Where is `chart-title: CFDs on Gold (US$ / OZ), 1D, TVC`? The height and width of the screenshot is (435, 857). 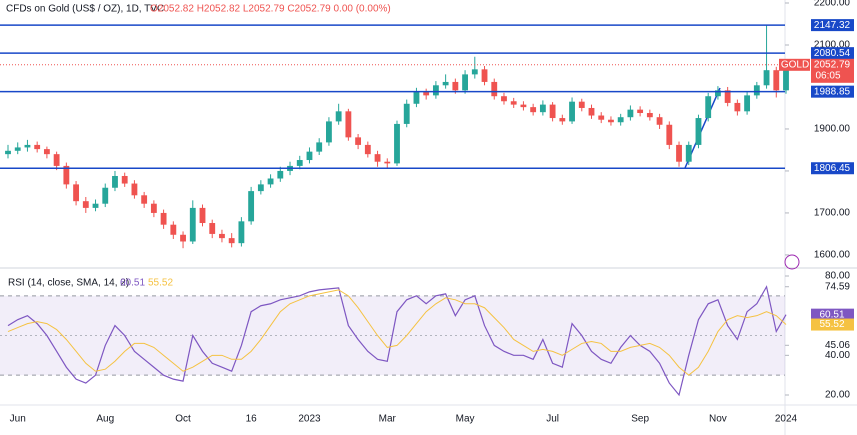 chart-title: CFDs on Gold (US$ / OZ), 1D, TVC is located at coordinates (85, 9).